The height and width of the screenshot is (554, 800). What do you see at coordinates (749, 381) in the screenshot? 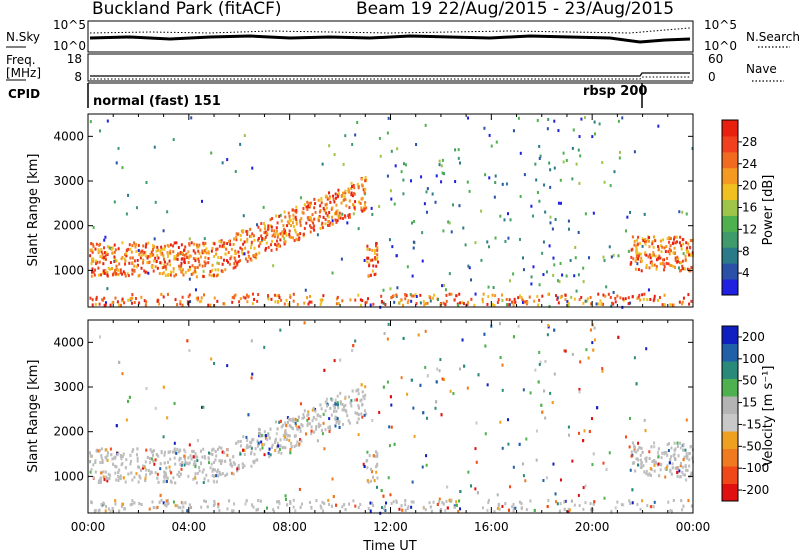
I see `colorbar-tick-label: 50` at bounding box center [749, 381].